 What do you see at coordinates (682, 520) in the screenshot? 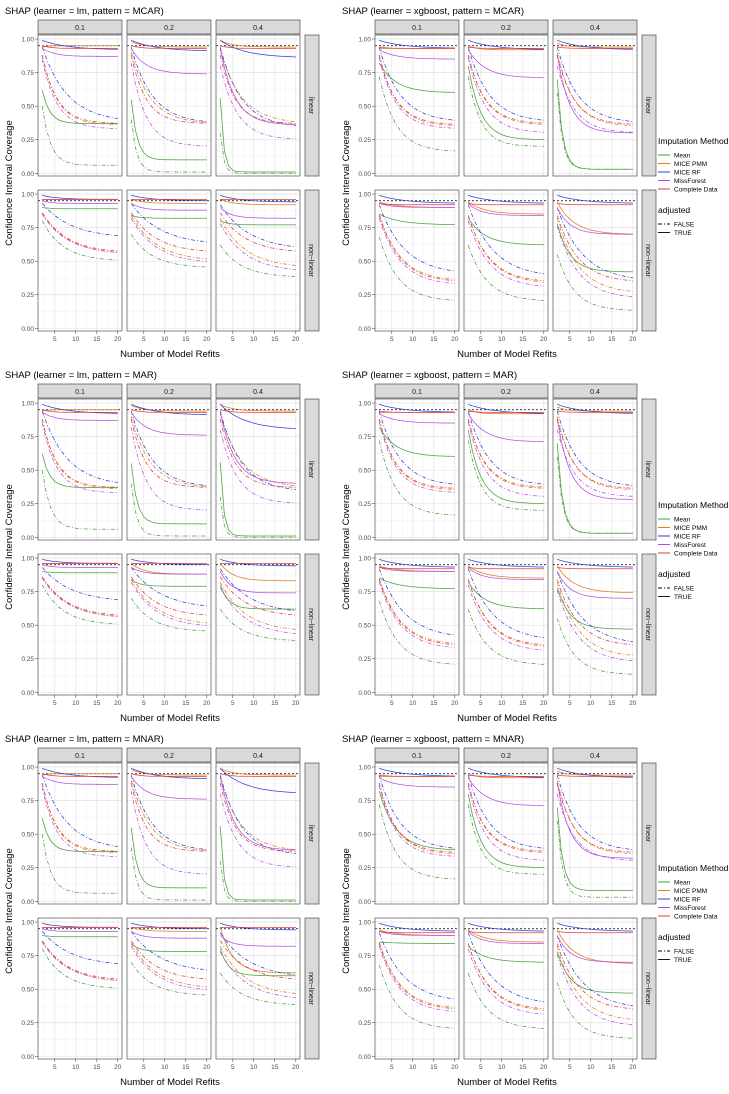
I see `legend-label-mean: Mean` at bounding box center [682, 520].